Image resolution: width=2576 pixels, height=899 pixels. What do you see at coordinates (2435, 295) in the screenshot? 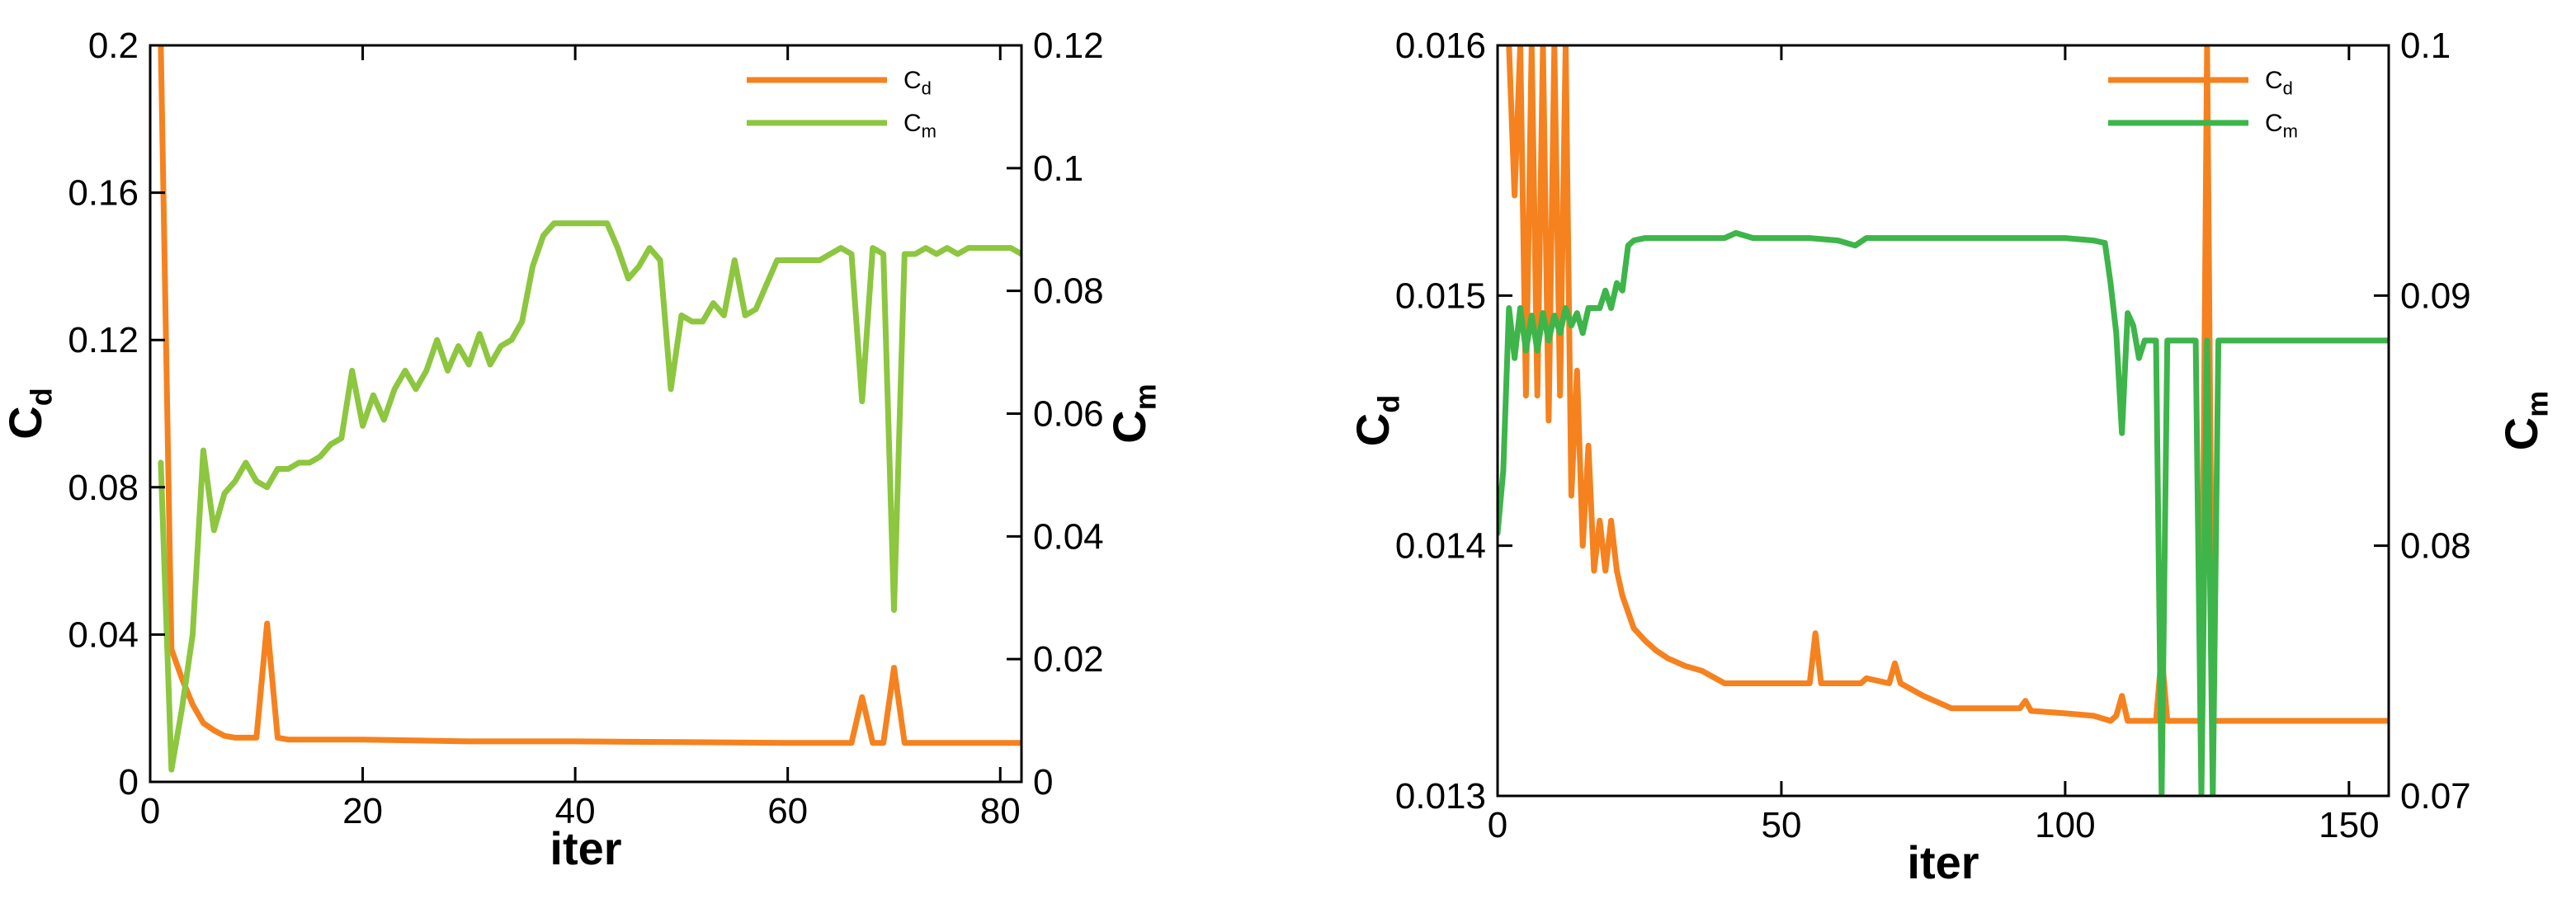
I see `y2-tick-label: 0.09` at bounding box center [2435, 295].